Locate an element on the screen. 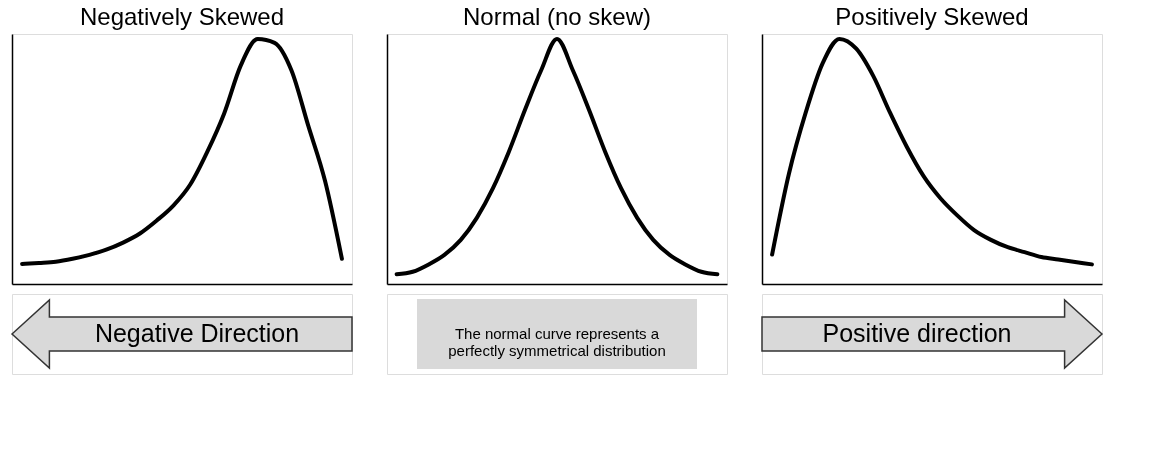 The width and height of the screenshot is (1171, 450). text: Positive direction is located at coordinates (917, 333).